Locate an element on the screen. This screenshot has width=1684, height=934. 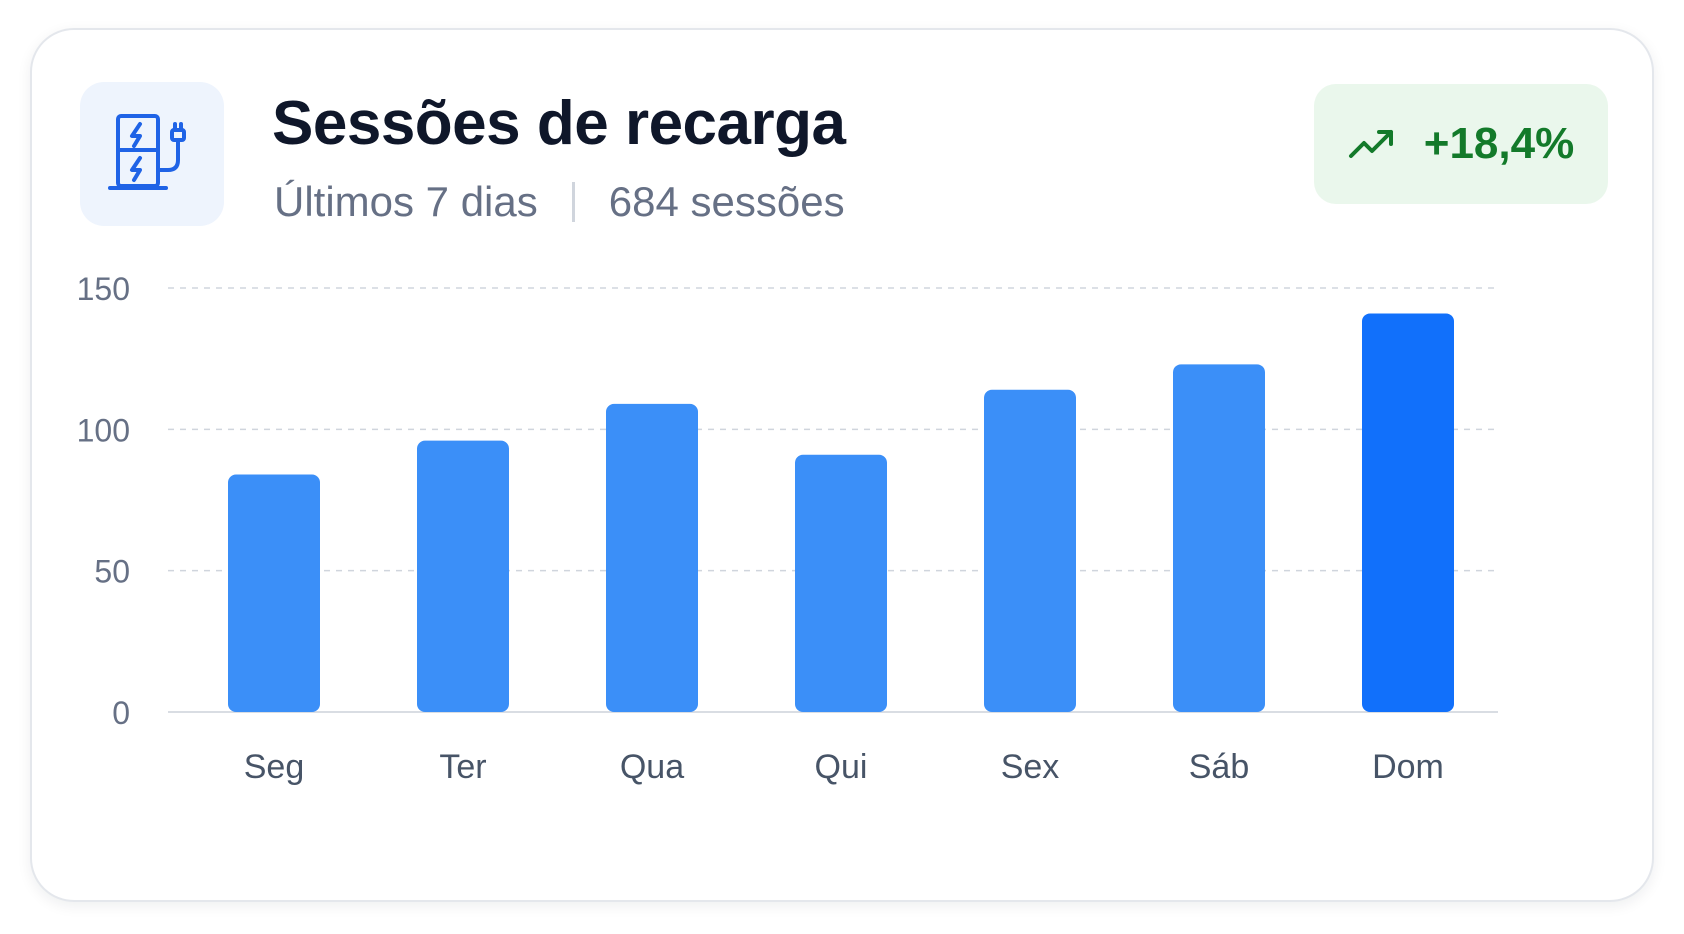
trending-up-icon is located at coordinates (1370, 144).